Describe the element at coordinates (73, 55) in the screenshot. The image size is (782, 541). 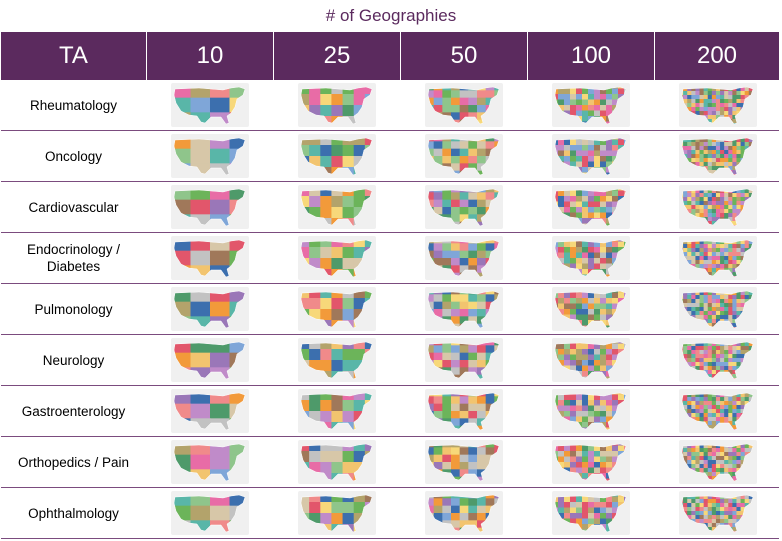
I see `header-ta: TA` at that location.